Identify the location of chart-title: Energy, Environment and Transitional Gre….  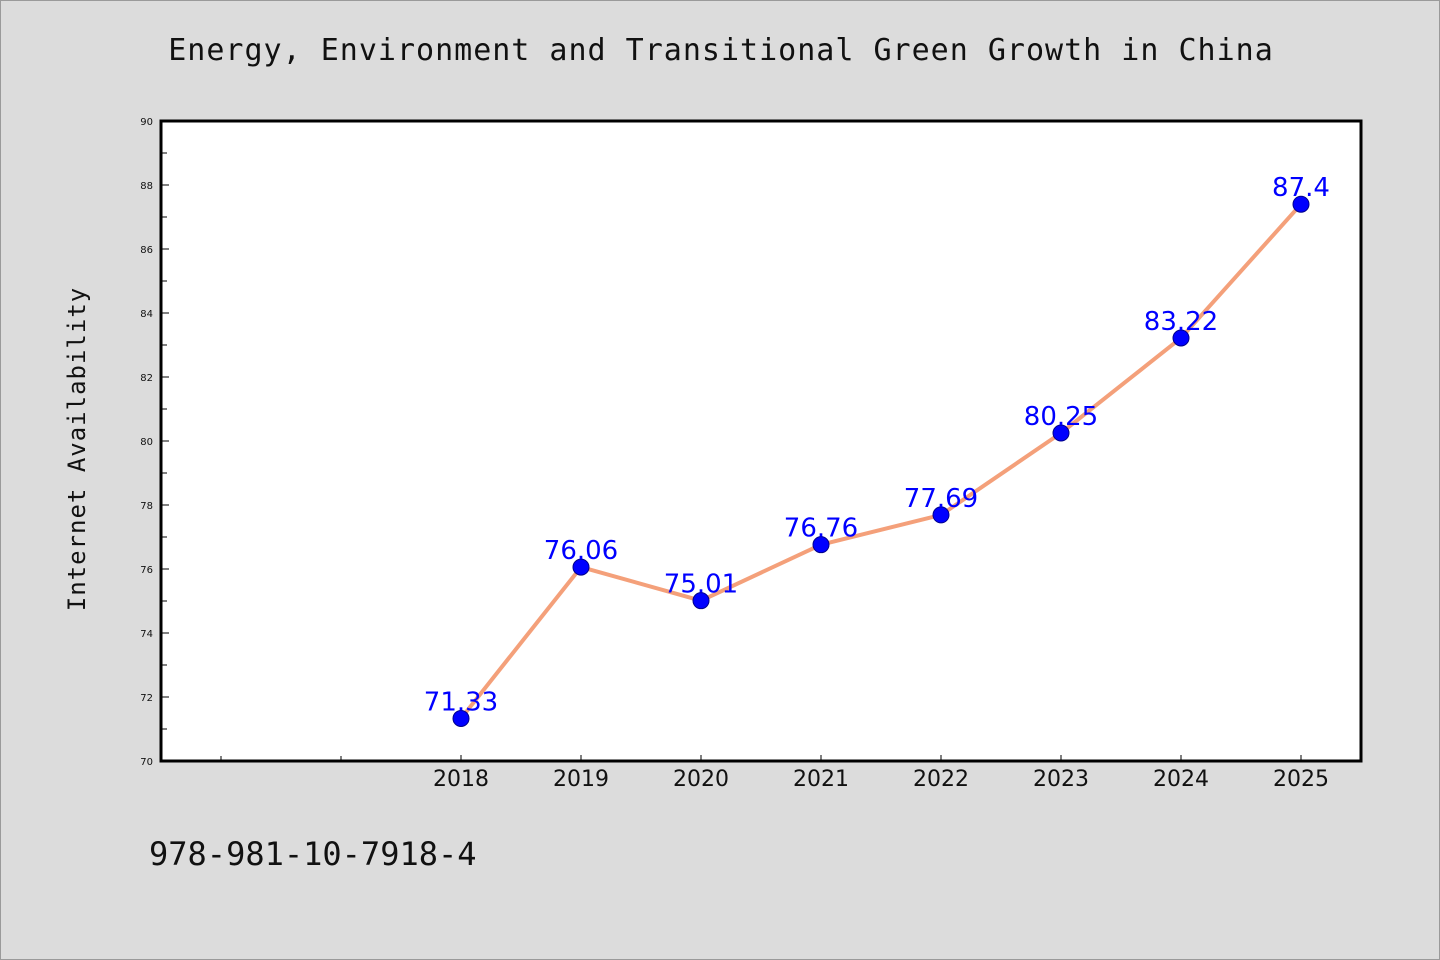
(721, 50).